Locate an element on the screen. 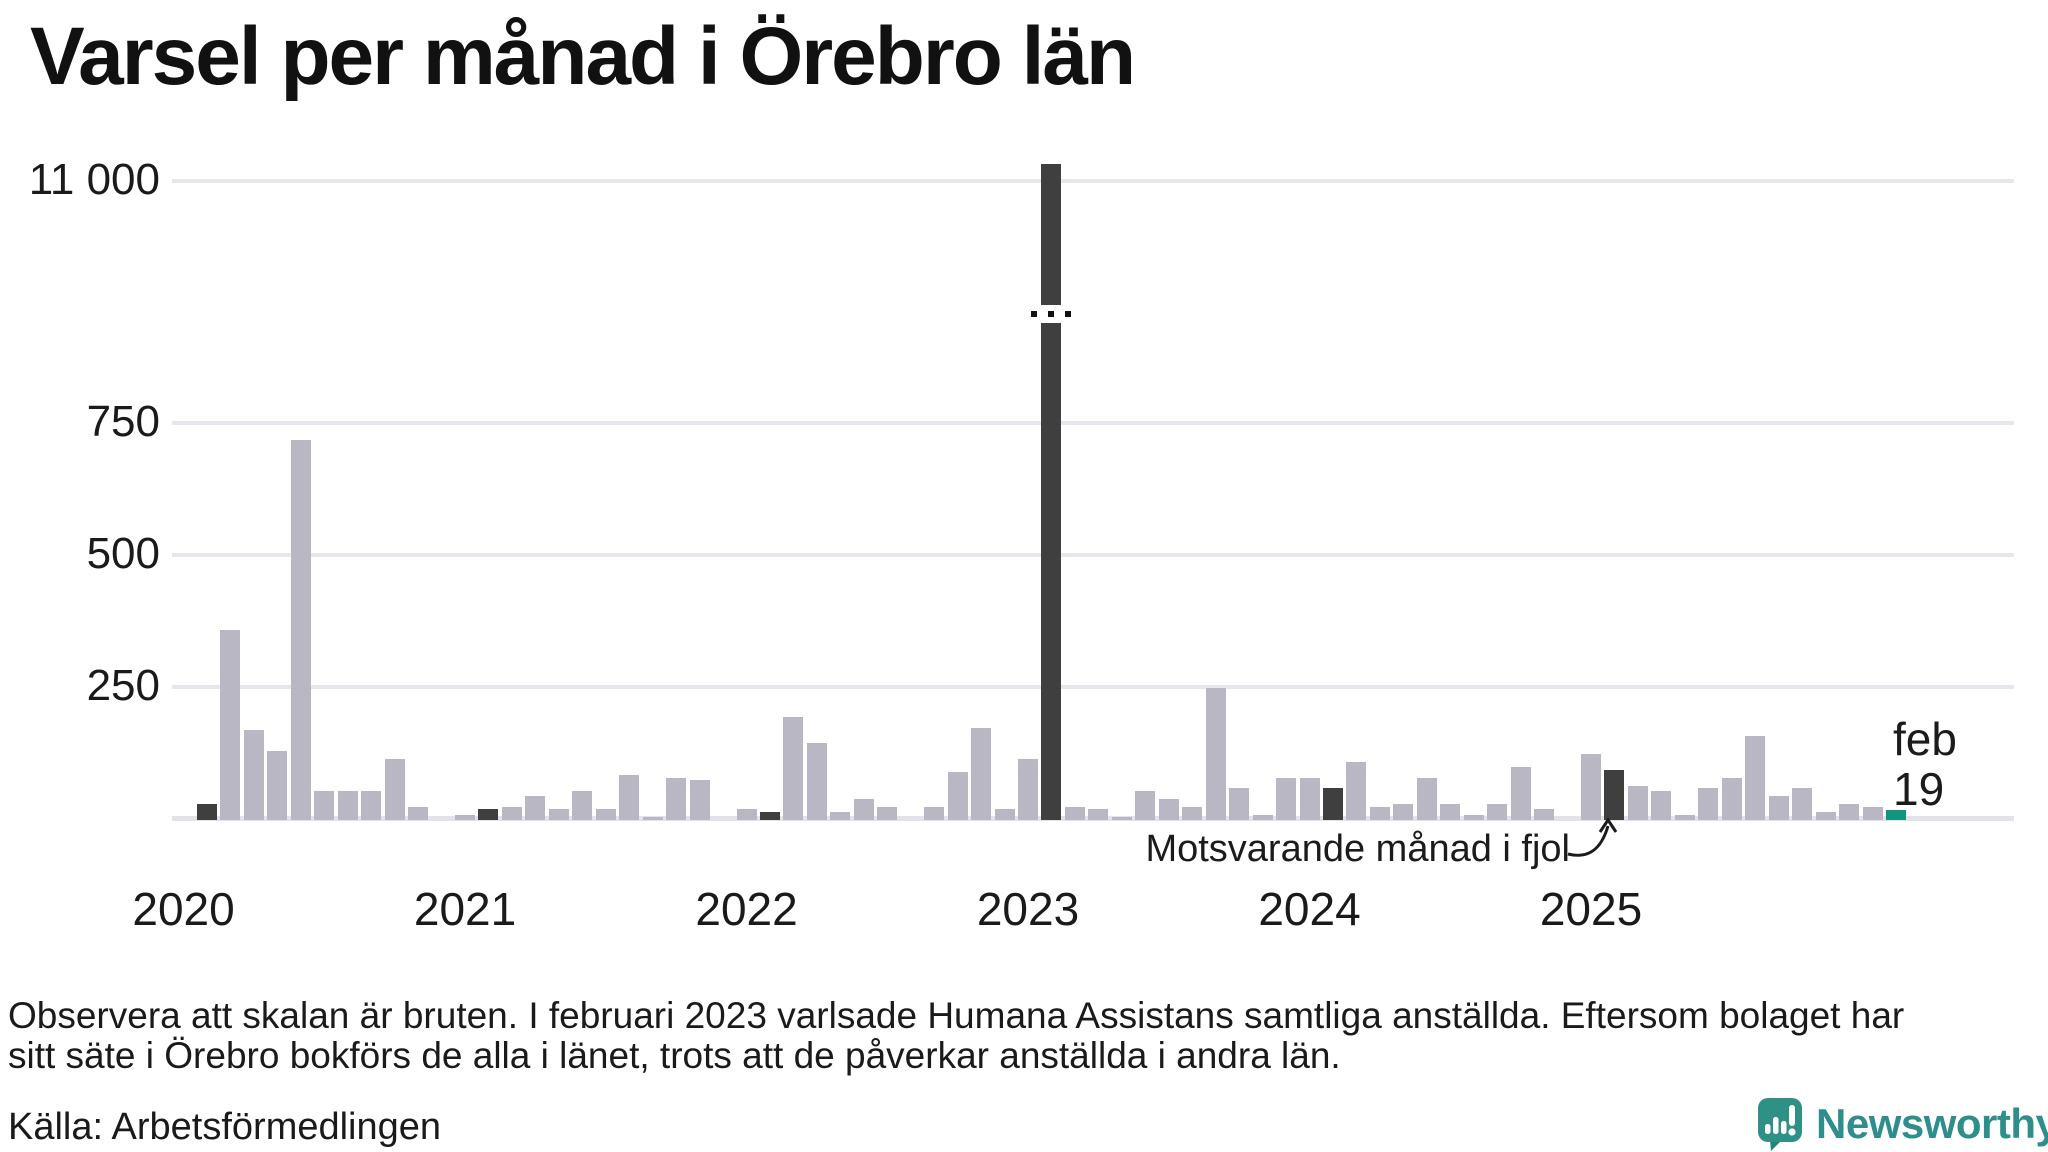 Image resolution: width=2048 pixels, height=1152 pixels. y-tick-label: 11 000 is located at coordinates (94, 179).